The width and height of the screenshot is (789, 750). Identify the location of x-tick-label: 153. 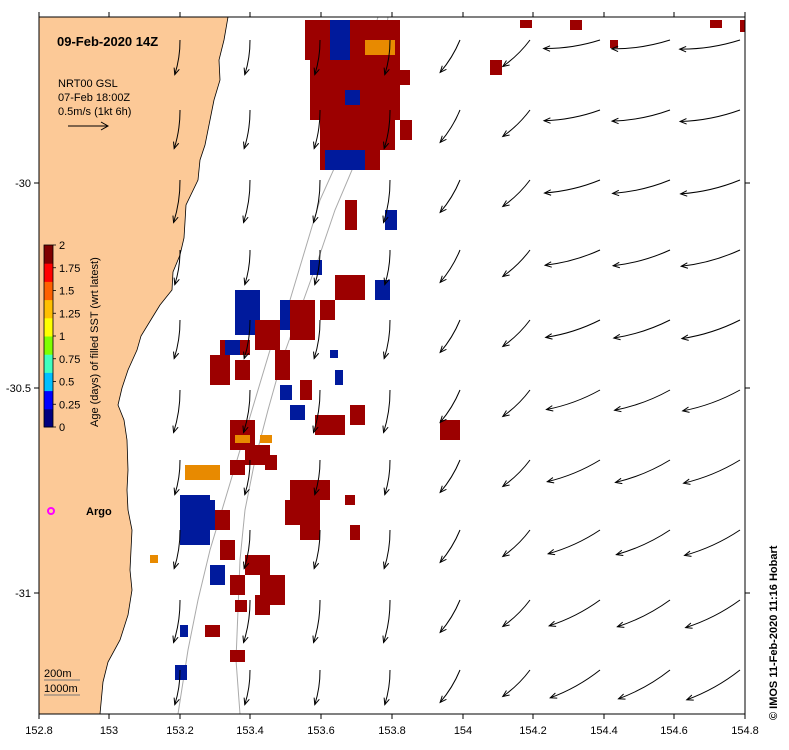
(109, 731).